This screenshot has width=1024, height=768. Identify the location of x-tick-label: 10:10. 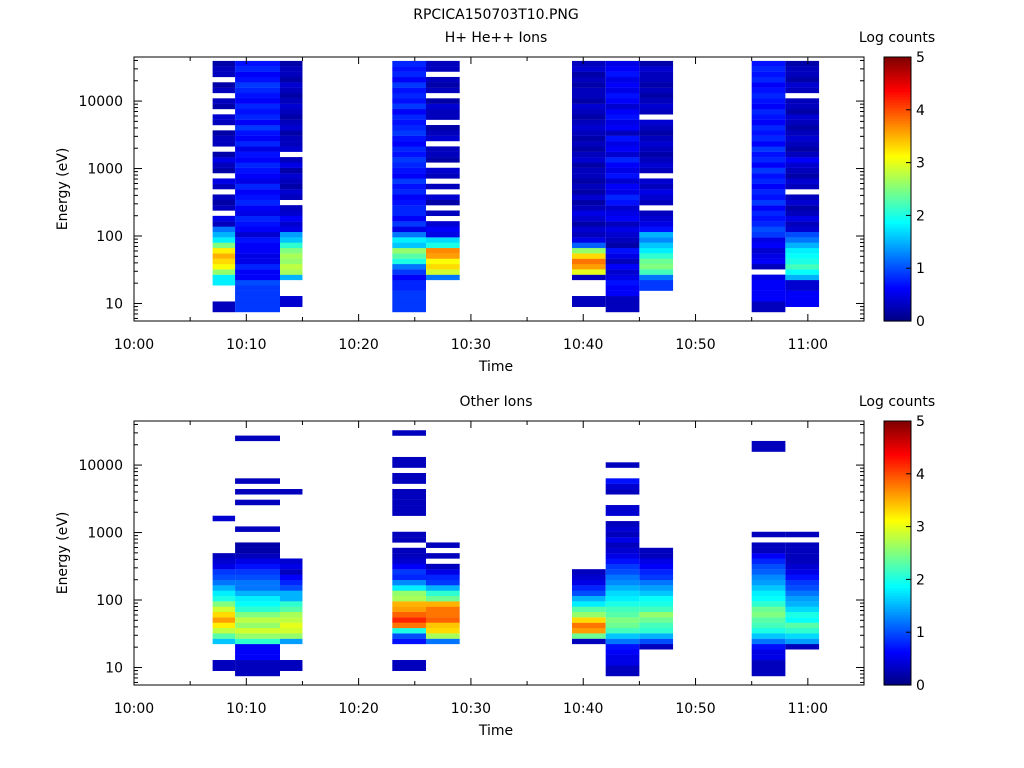
(246, 709).